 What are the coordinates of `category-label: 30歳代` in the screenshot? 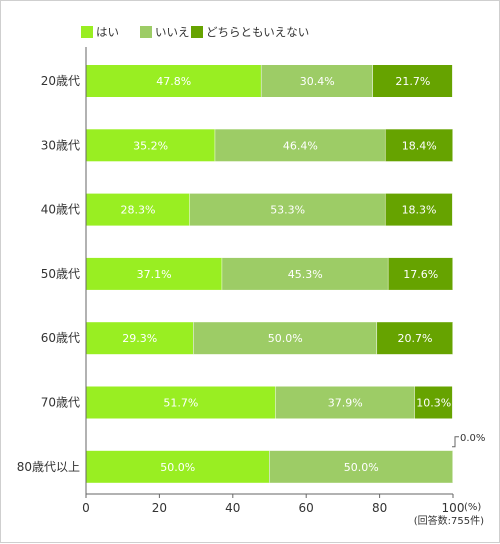 It's located at (60, 145).